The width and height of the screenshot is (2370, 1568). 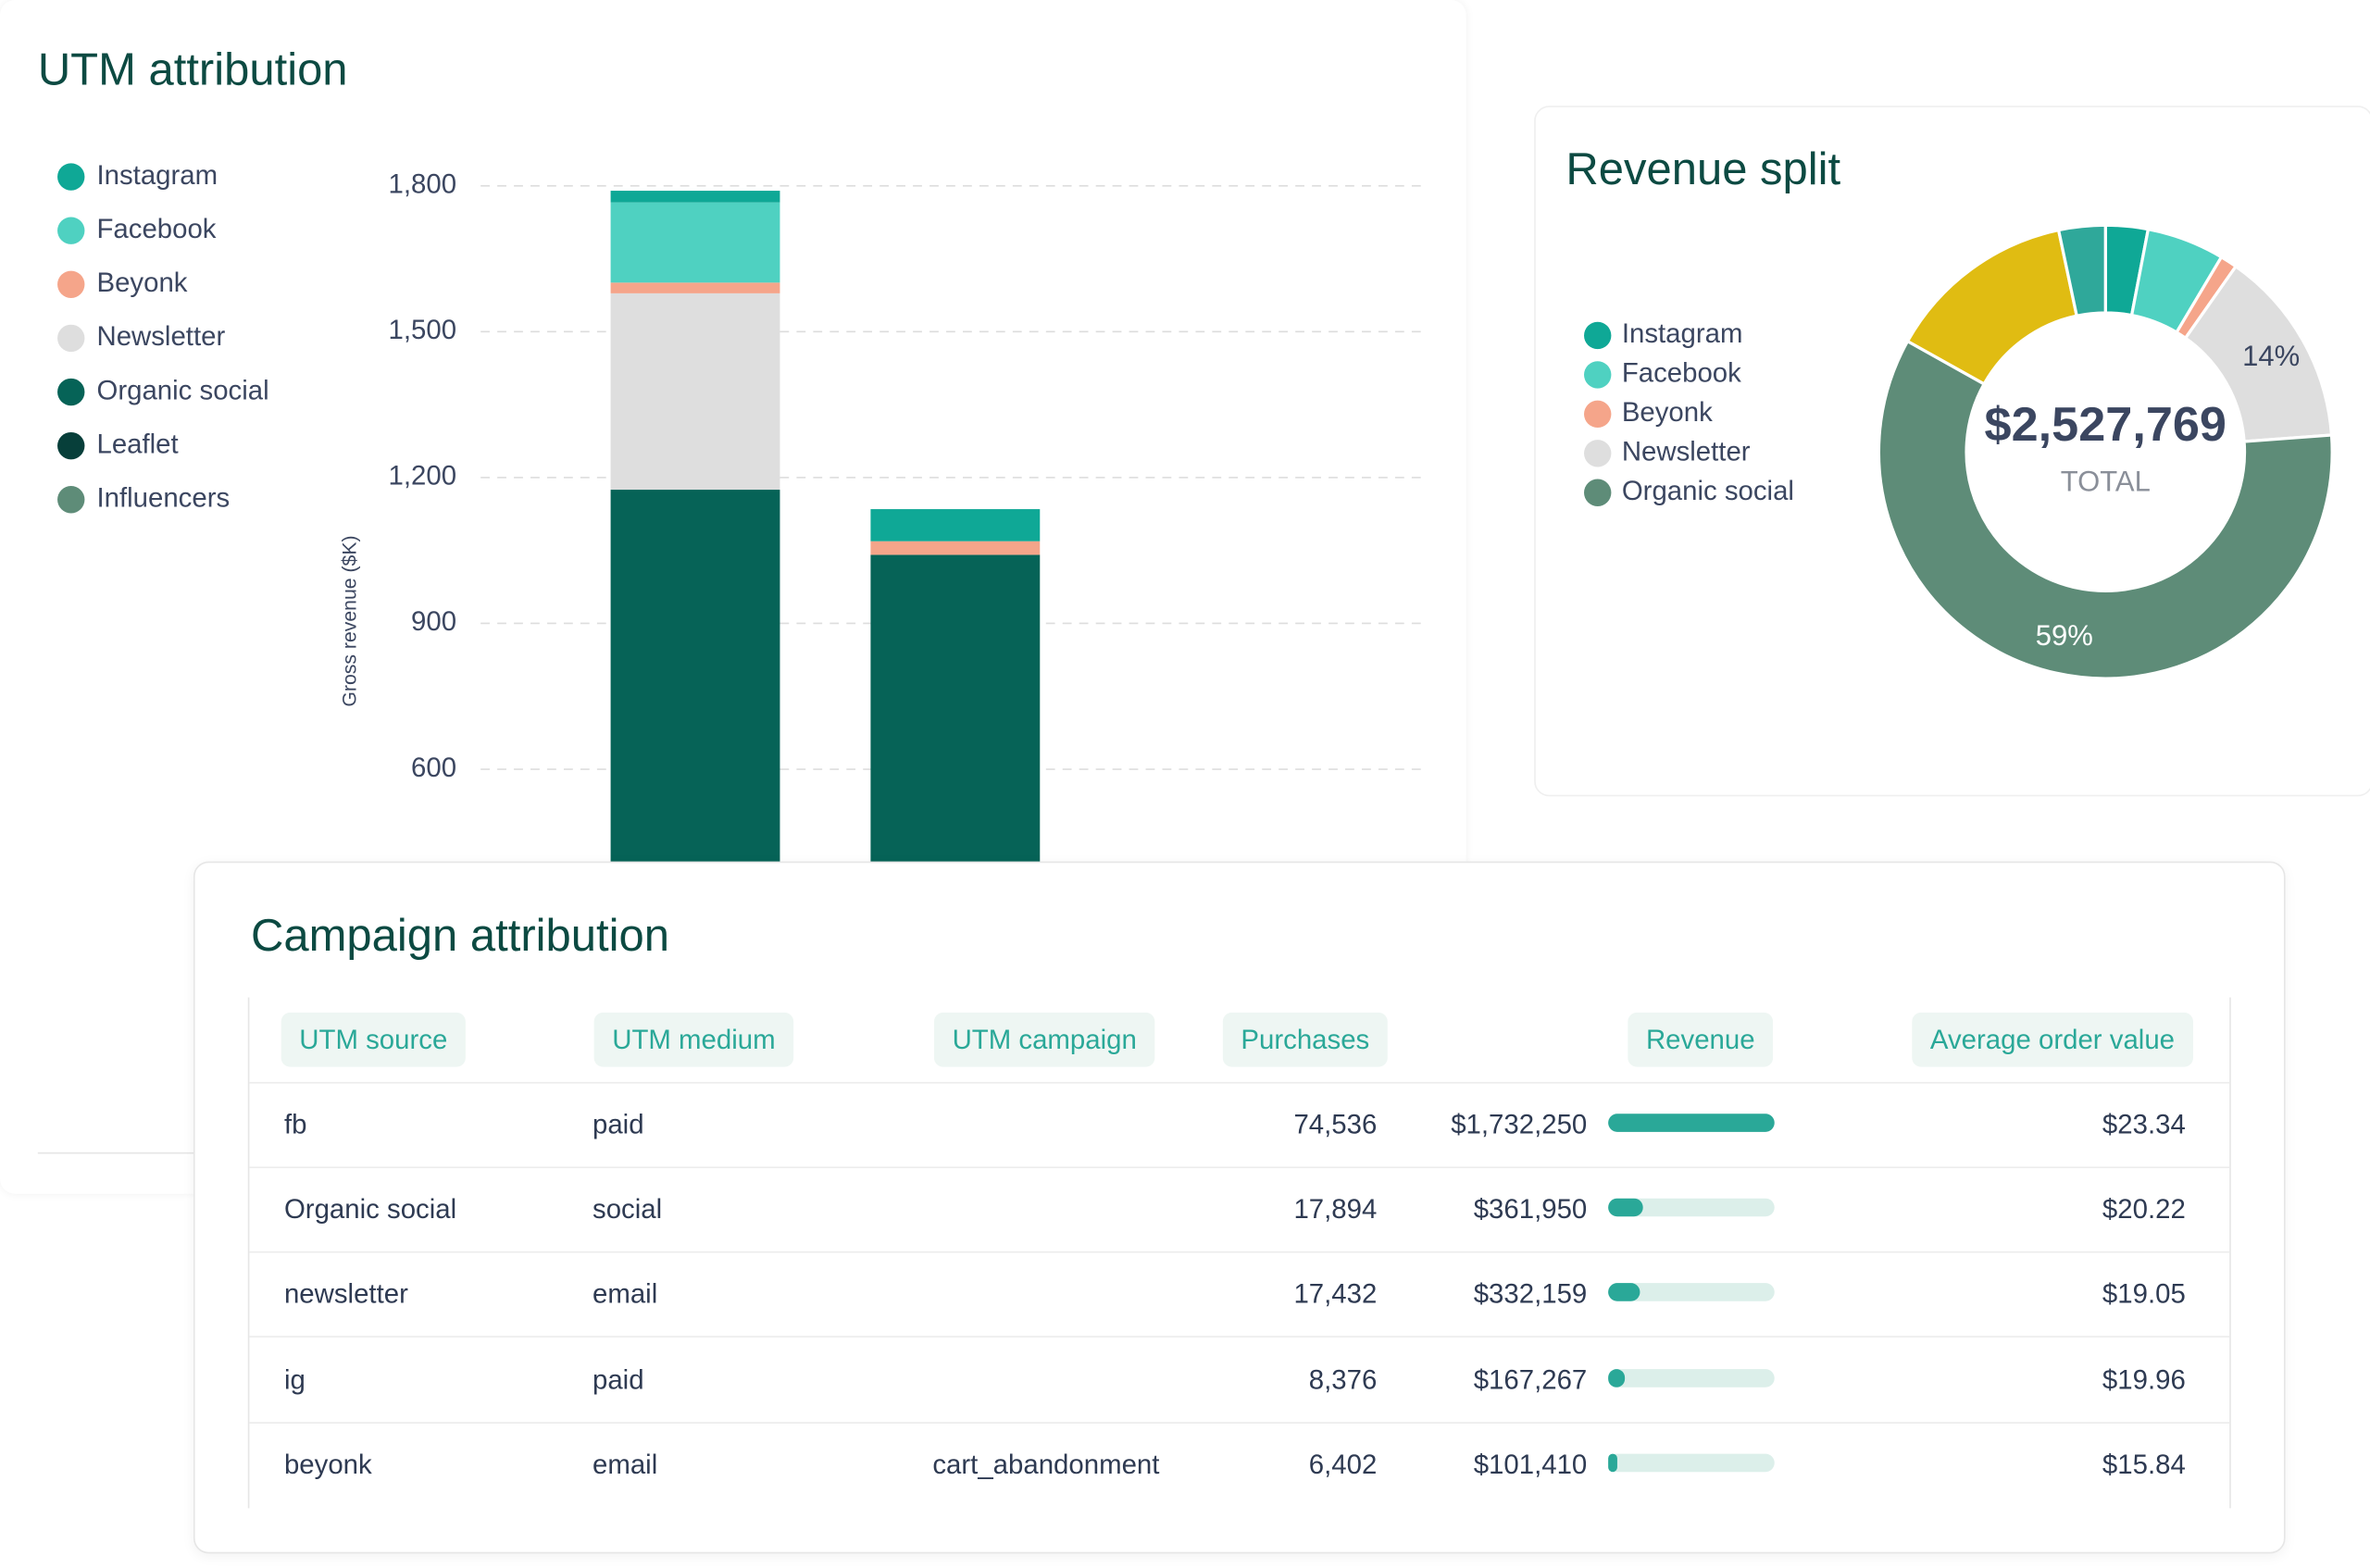 I want to click on table-cell: 8,376, so click(x=1343, y=1379).